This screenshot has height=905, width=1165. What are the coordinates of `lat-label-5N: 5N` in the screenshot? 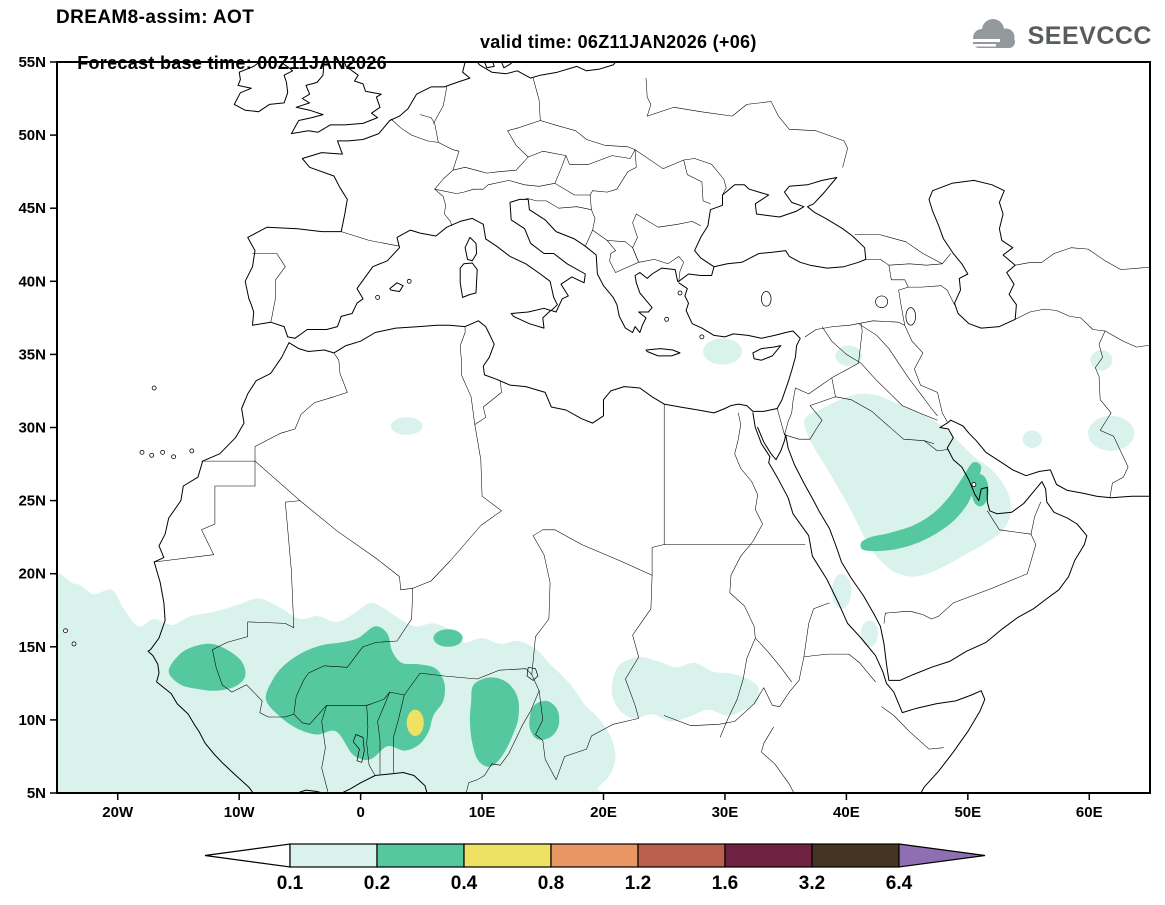 It's located at (36, 793).